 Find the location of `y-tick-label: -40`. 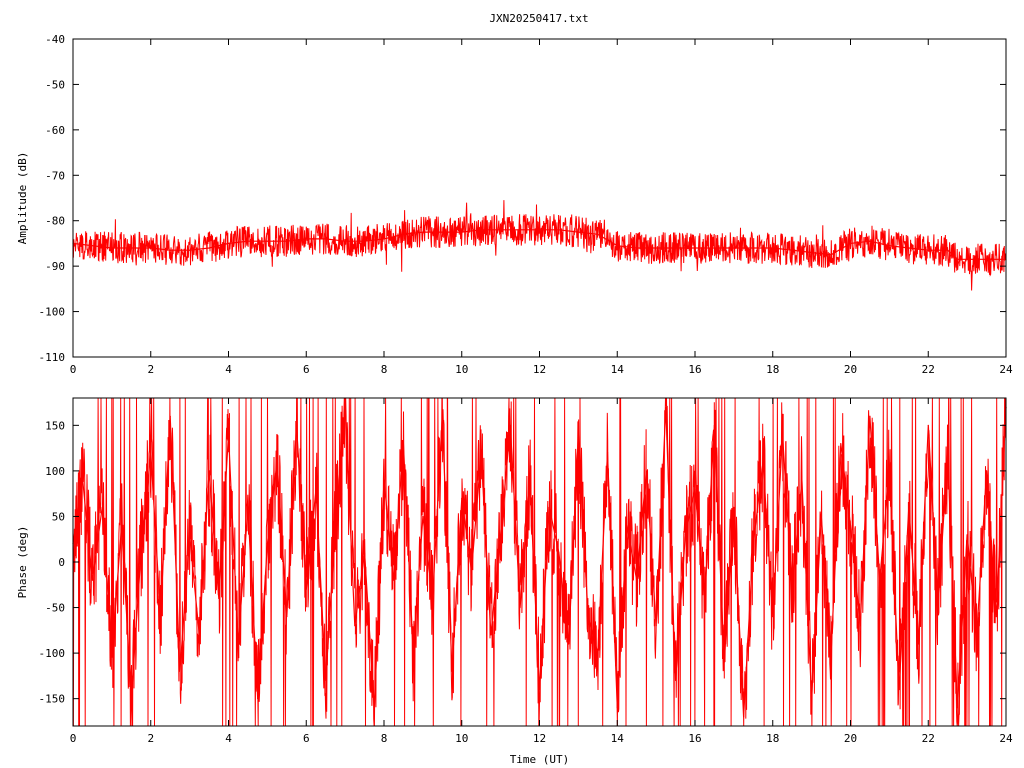

y-tick-label: -40 is located at coordinates (55, 39).